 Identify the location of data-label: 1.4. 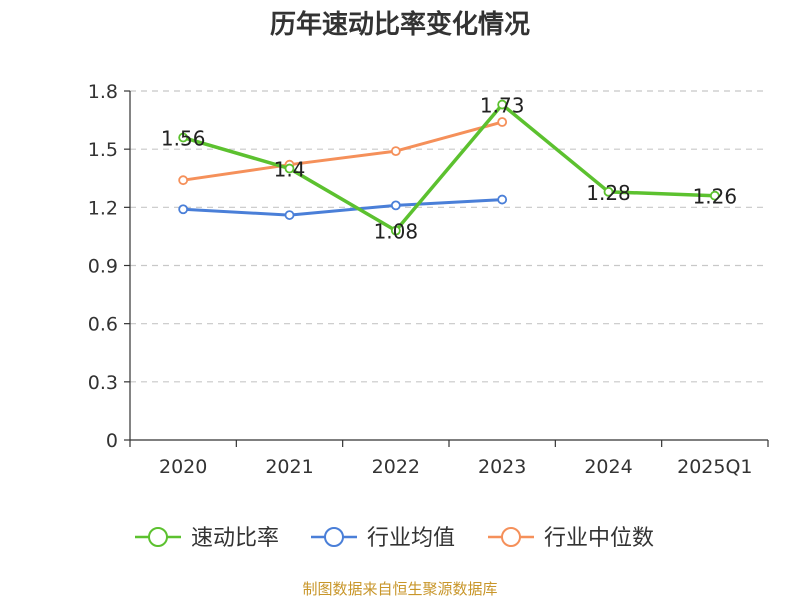
(290, 170).